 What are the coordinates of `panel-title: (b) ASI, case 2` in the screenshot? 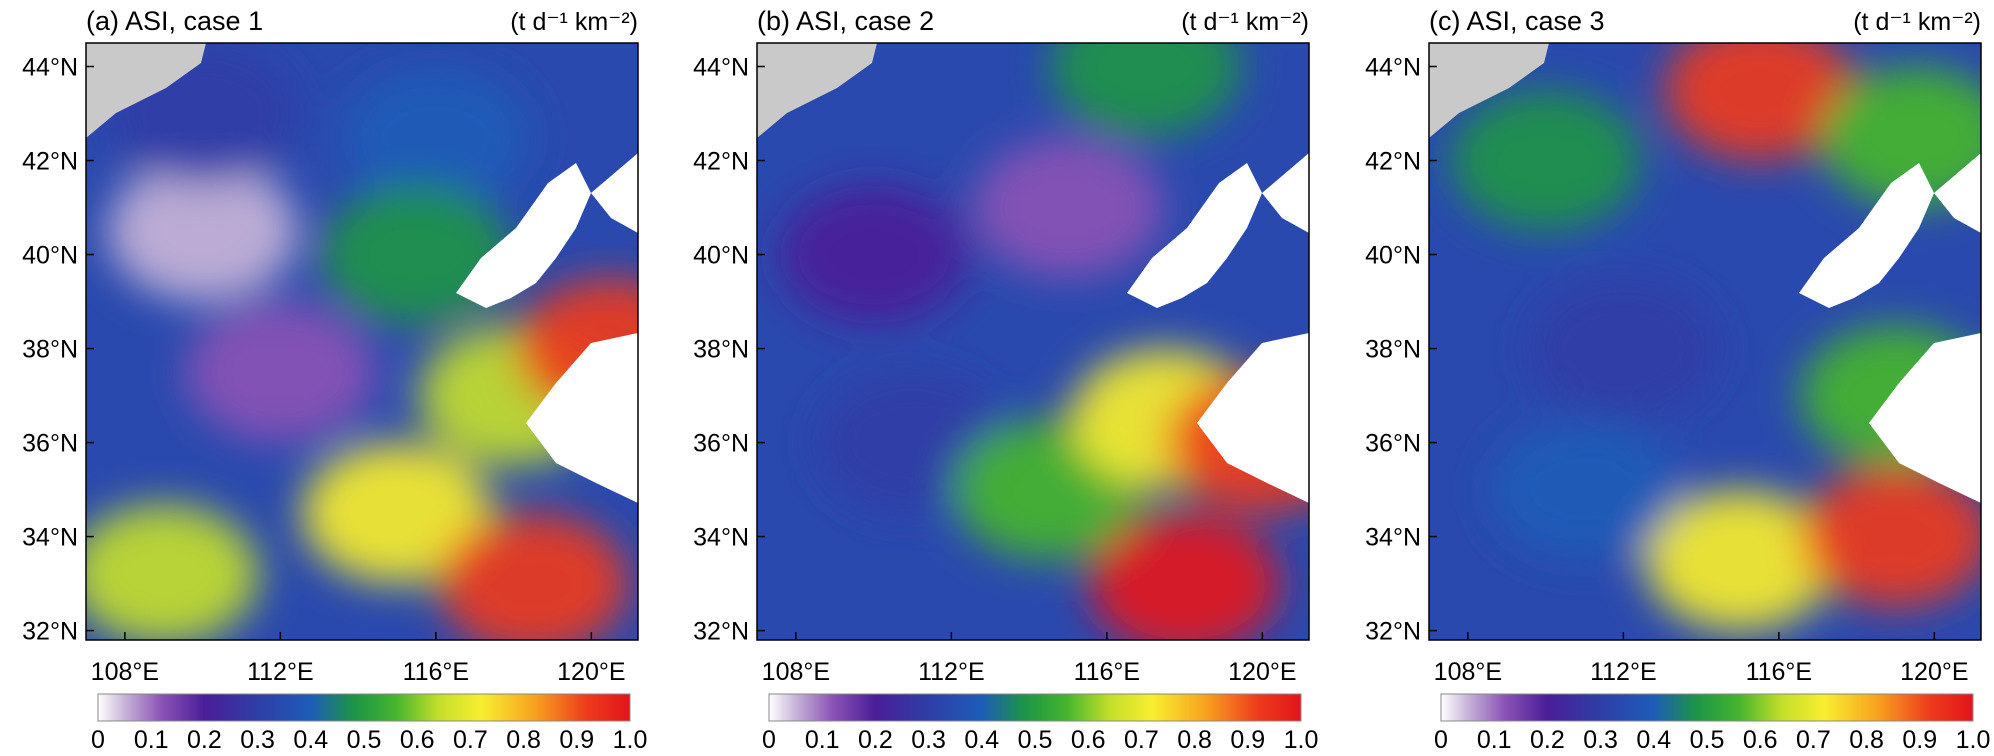 It's located at (845, 21).